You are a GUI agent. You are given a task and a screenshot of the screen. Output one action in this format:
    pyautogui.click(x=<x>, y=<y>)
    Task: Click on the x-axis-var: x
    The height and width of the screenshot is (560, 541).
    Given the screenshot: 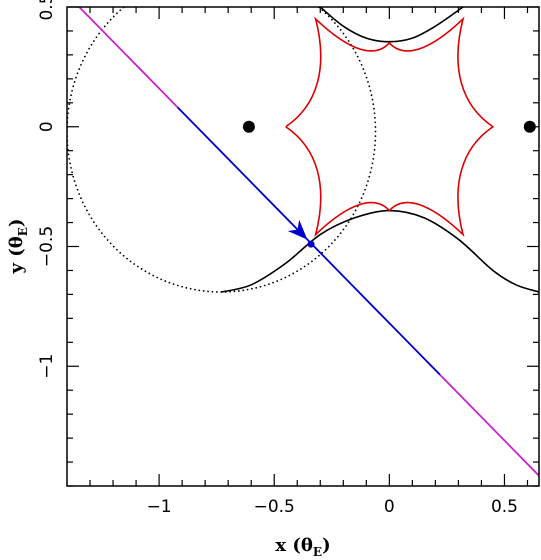 What is the action you would take?
    pyautogui.click(x=280, y=545)
    